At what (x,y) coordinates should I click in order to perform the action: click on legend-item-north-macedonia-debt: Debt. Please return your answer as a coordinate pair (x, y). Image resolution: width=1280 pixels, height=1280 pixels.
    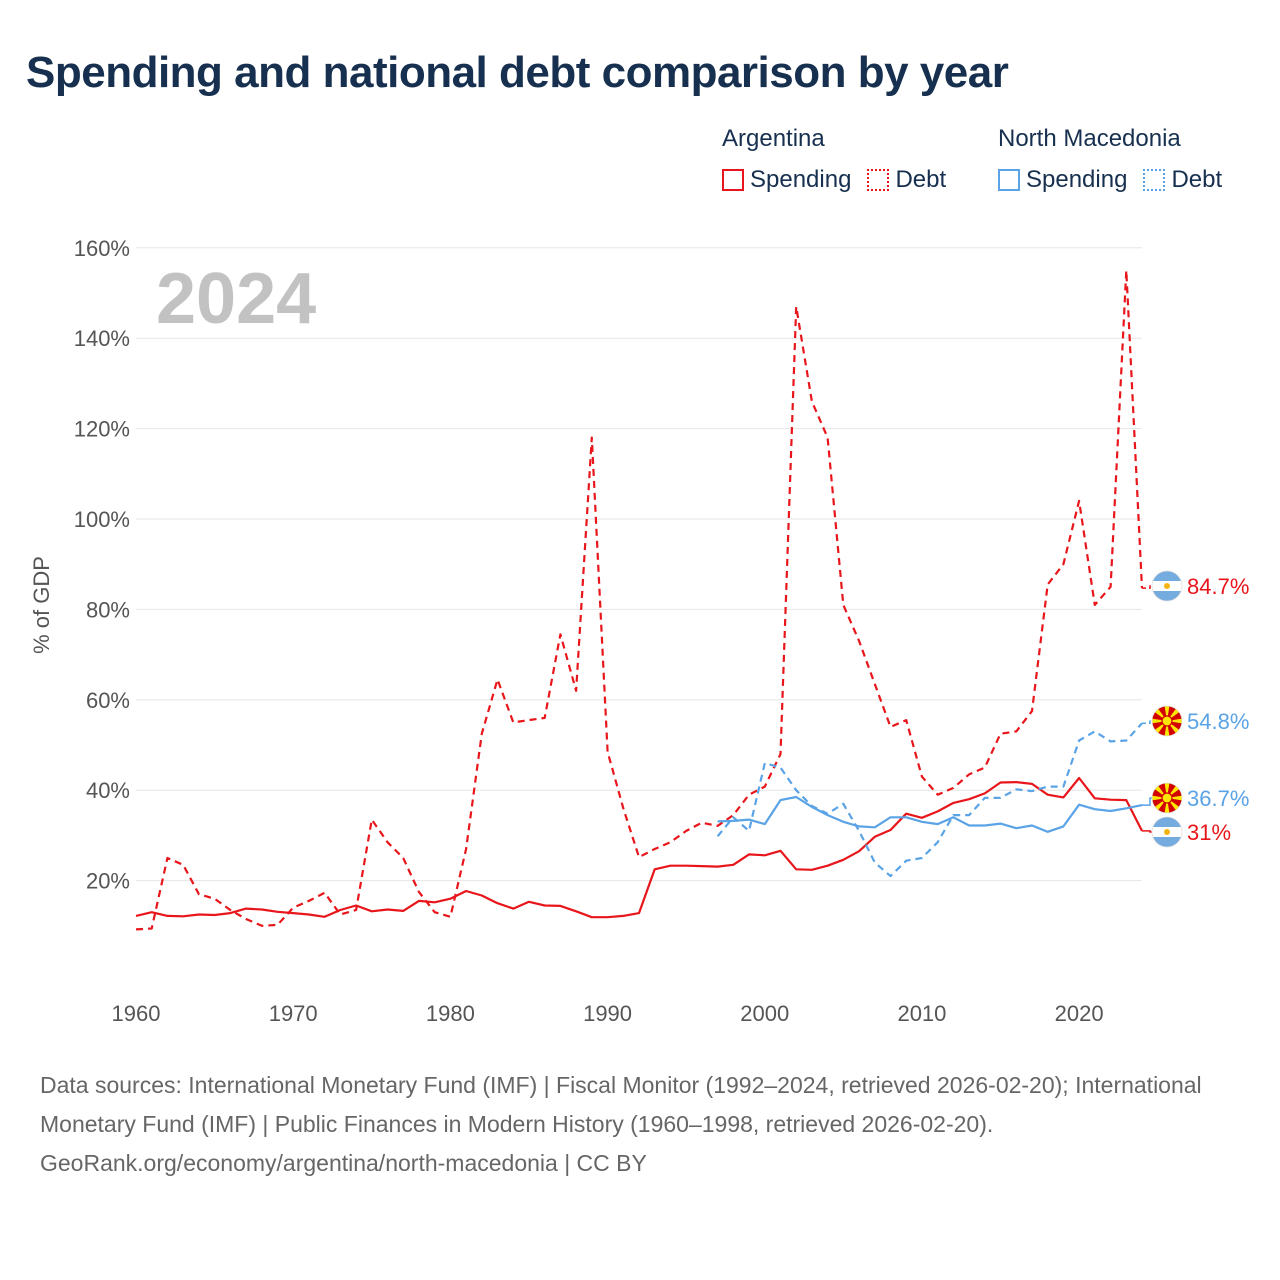
    Looking at the image, I should click on (1182, 180).